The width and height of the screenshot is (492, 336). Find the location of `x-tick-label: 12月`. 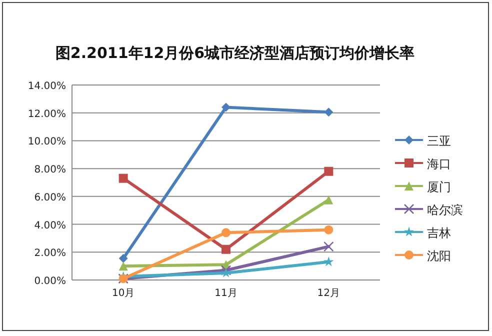

x-tick-label: 12月 is located at coordinates (328, 293).